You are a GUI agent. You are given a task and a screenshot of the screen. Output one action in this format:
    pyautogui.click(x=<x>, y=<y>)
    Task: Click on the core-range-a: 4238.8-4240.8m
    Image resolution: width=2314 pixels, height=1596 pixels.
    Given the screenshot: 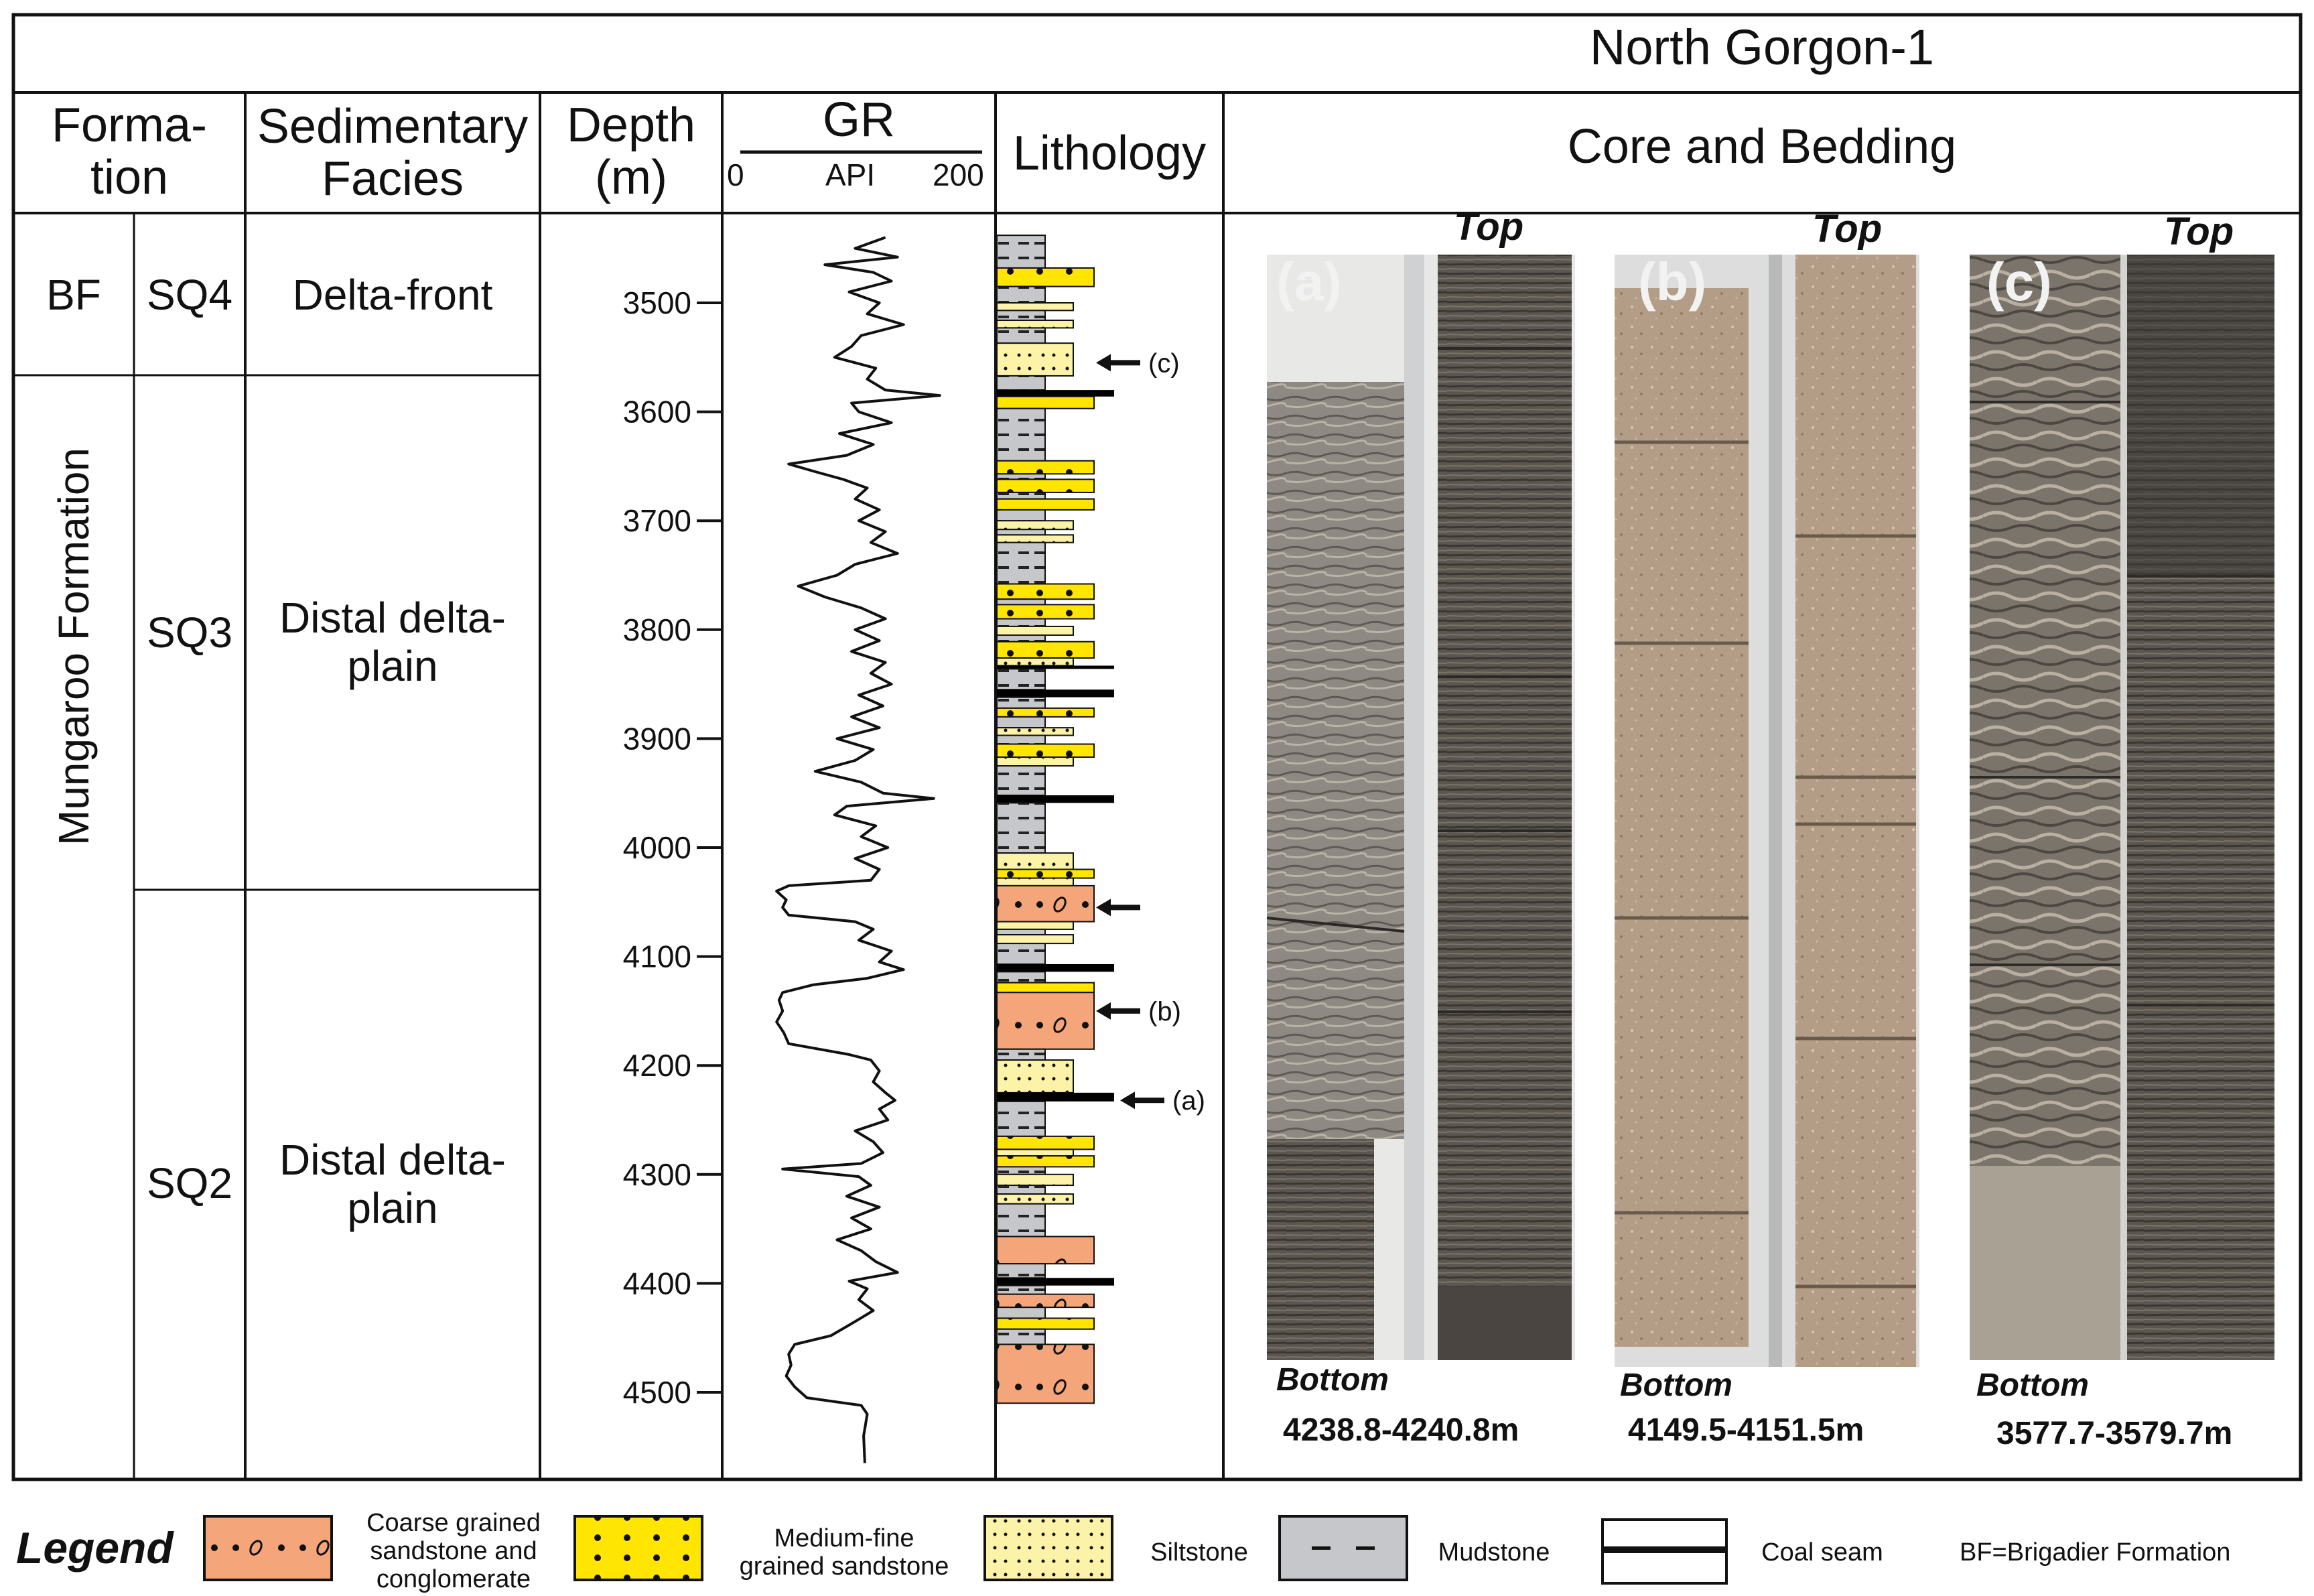 What is the action you would take?
    pyautogui.click(x=1401, y=1430)
    